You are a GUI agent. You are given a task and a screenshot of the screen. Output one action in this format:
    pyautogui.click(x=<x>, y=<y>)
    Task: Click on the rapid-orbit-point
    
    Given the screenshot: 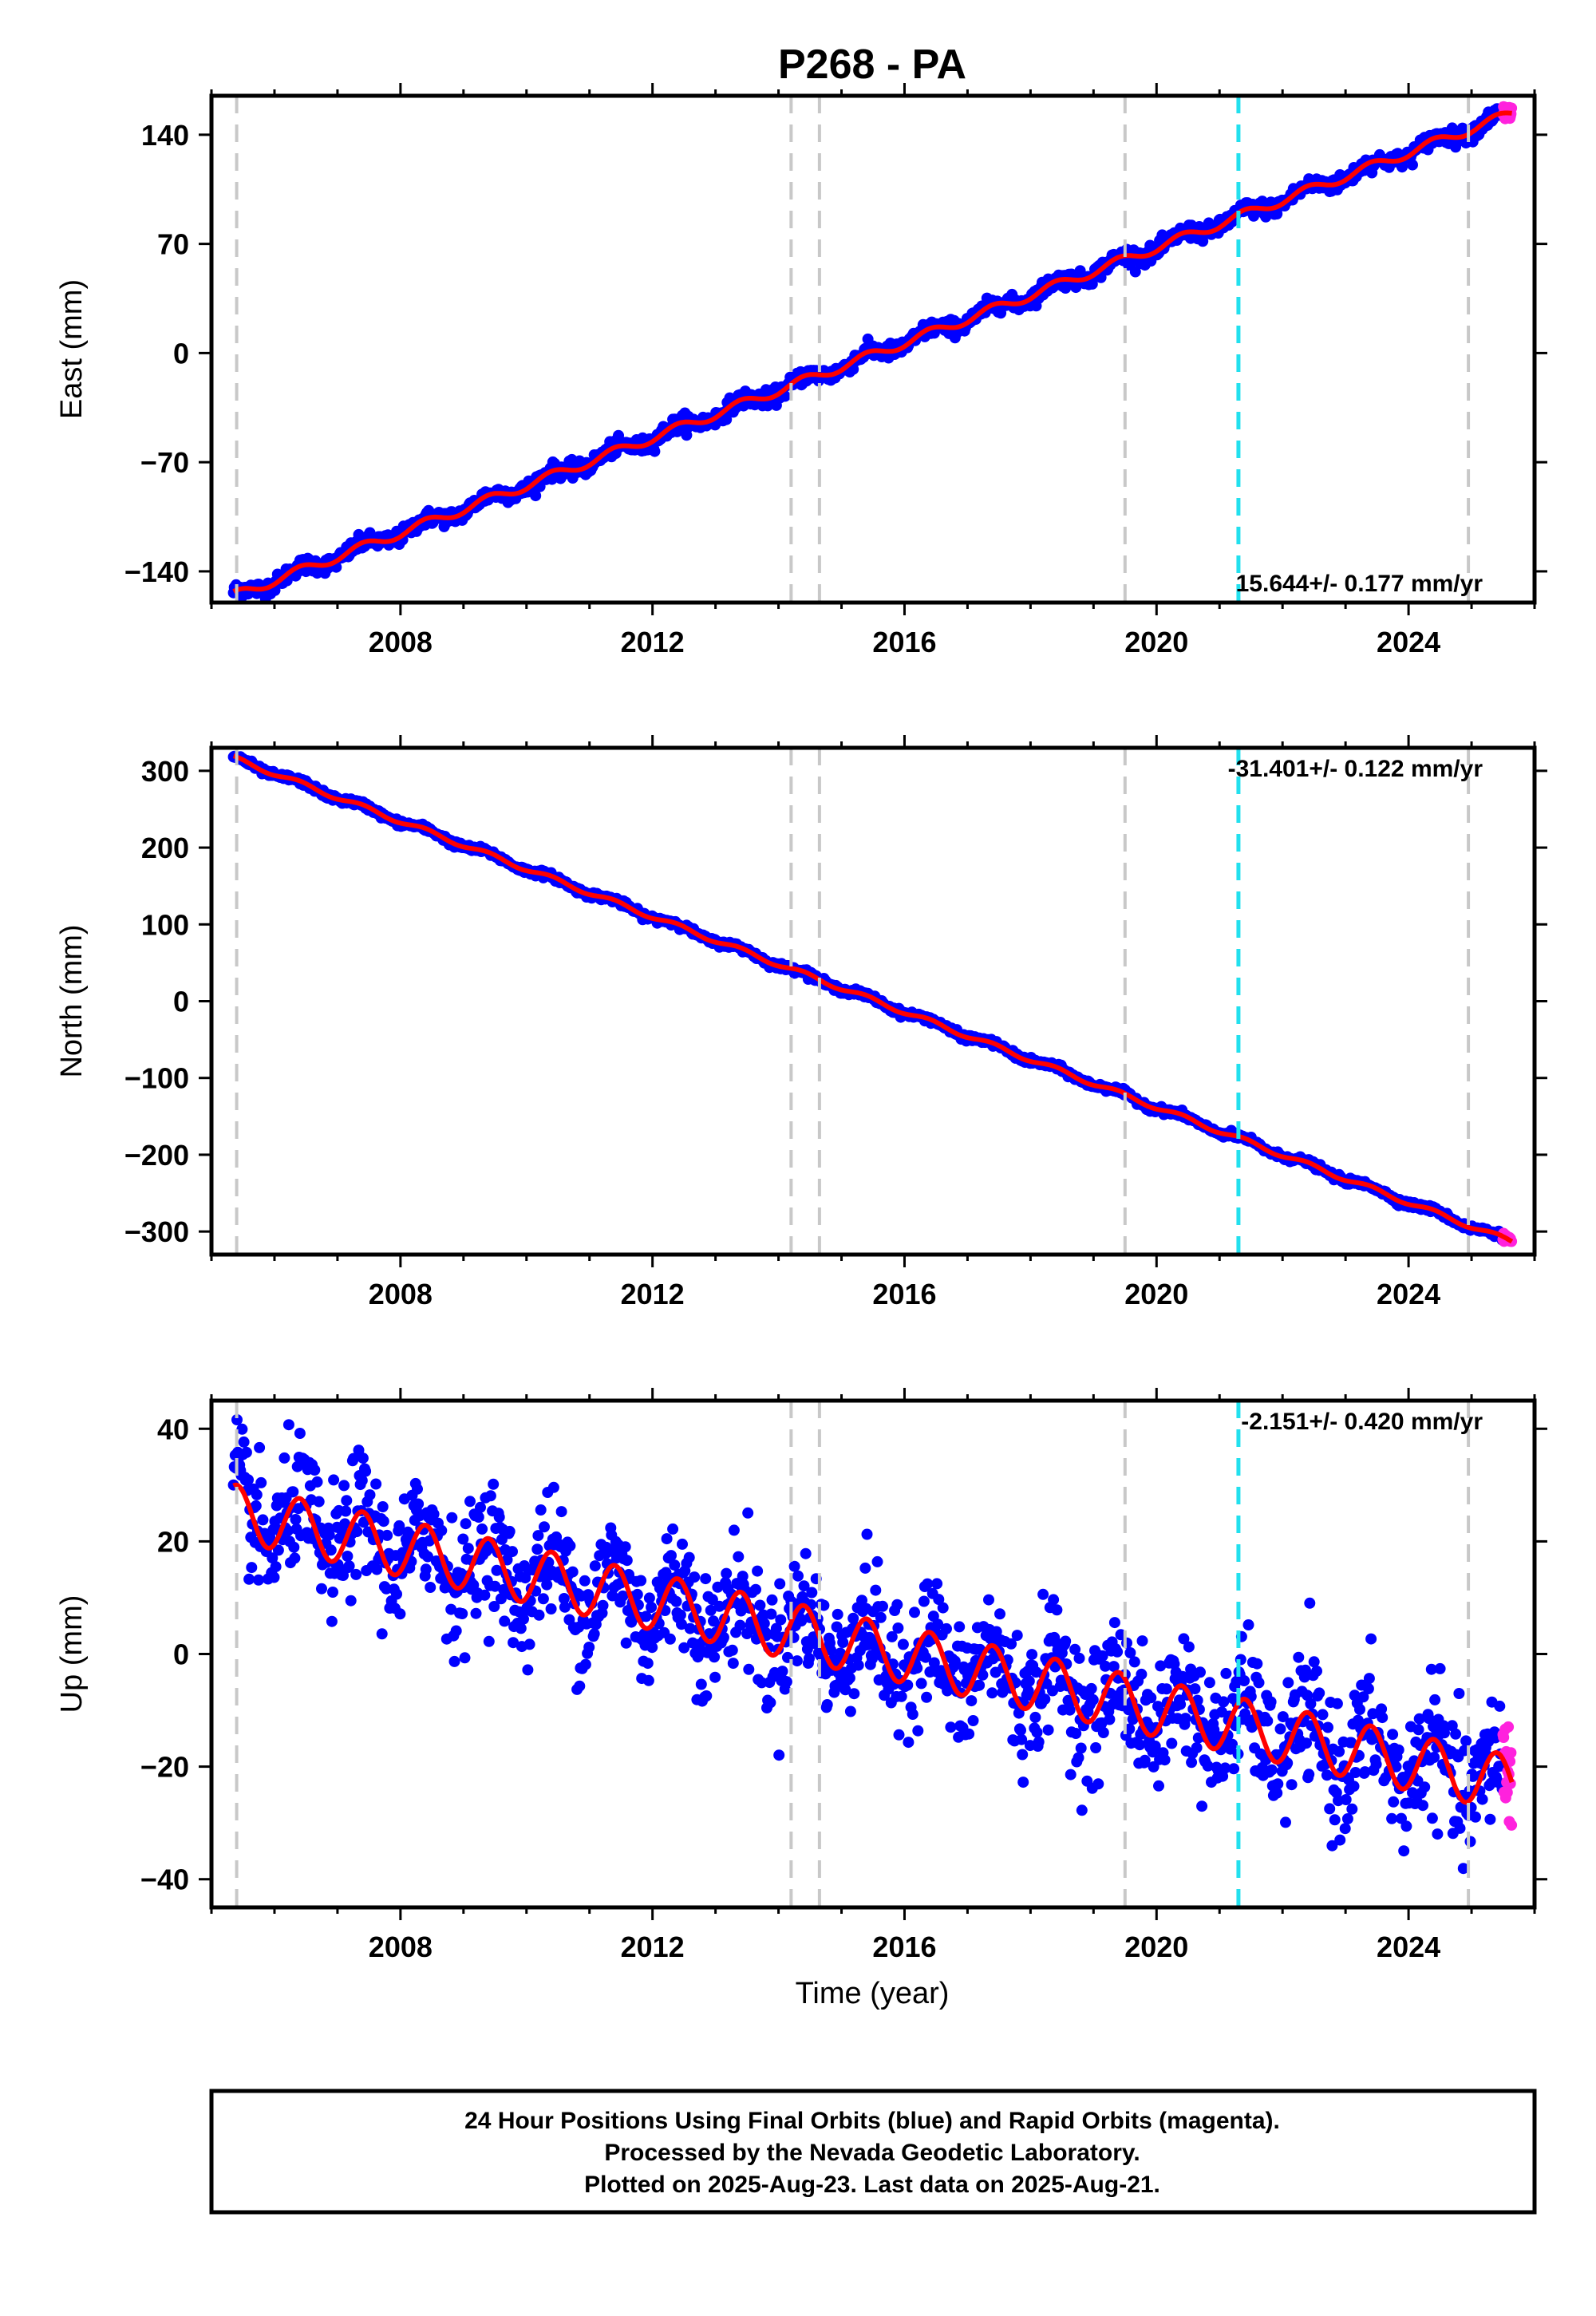 What is the action you would take?
    pyautogui.click(x=1507, y=1792)
    